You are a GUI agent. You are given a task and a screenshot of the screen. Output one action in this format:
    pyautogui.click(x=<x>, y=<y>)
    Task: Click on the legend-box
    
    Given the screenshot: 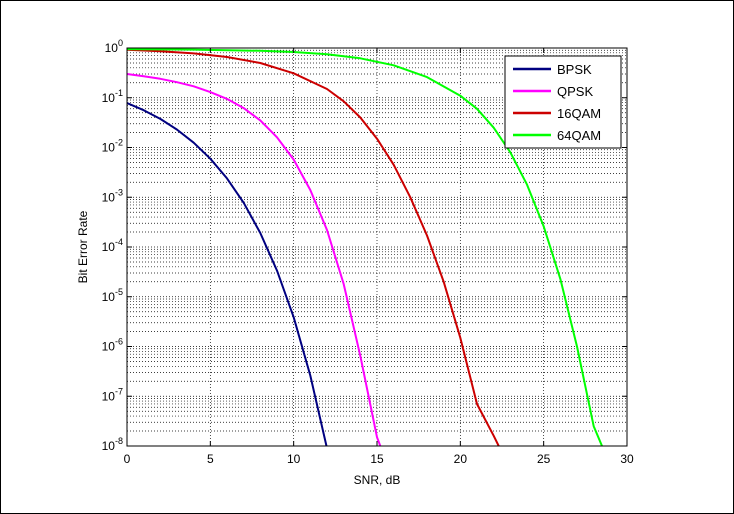 What is the action you would take?
    pyautogui.click(x=563, y=102)
    